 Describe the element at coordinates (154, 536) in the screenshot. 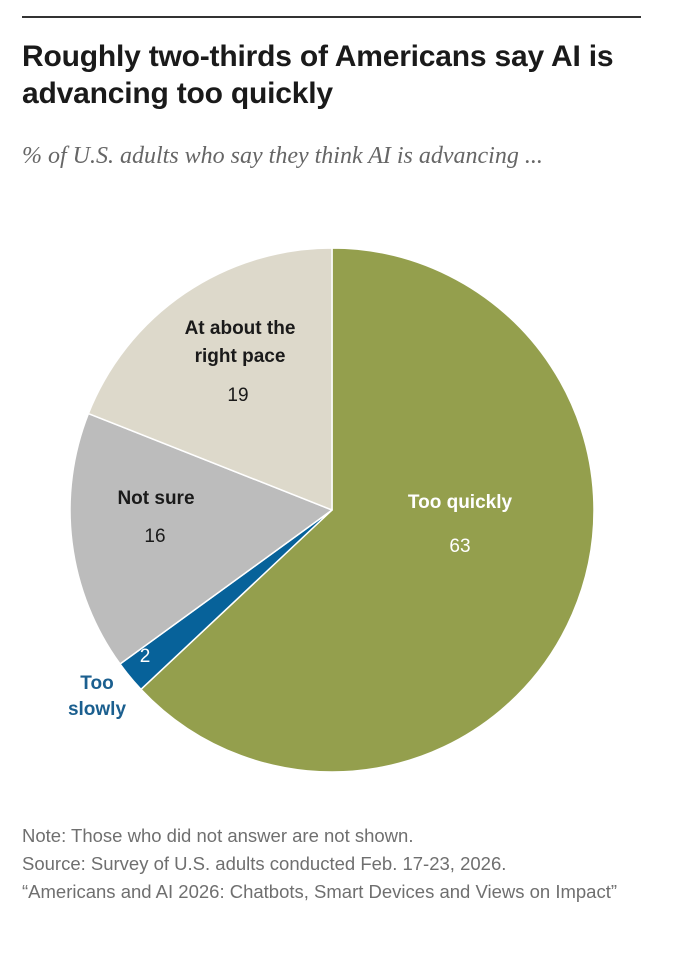

I see `slice-value-not-sure: 16` at that location.